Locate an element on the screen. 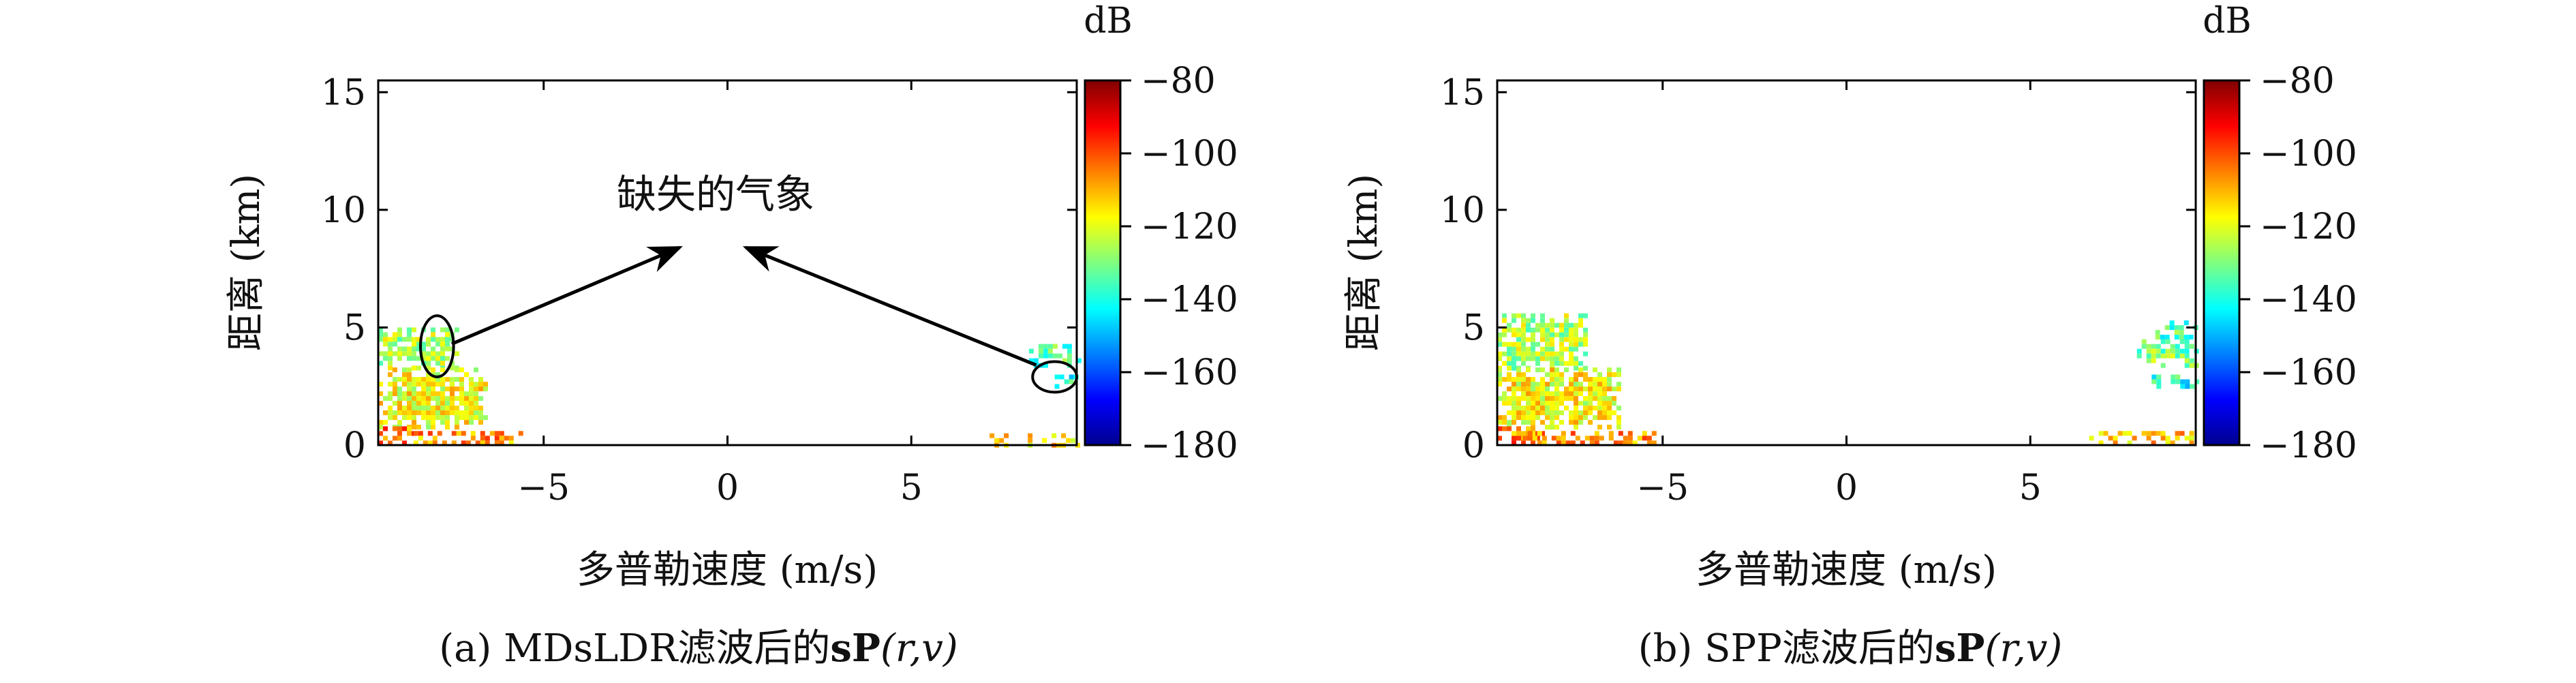  colorbar-tick-label: −80 is located at coordinates (2297, 82).